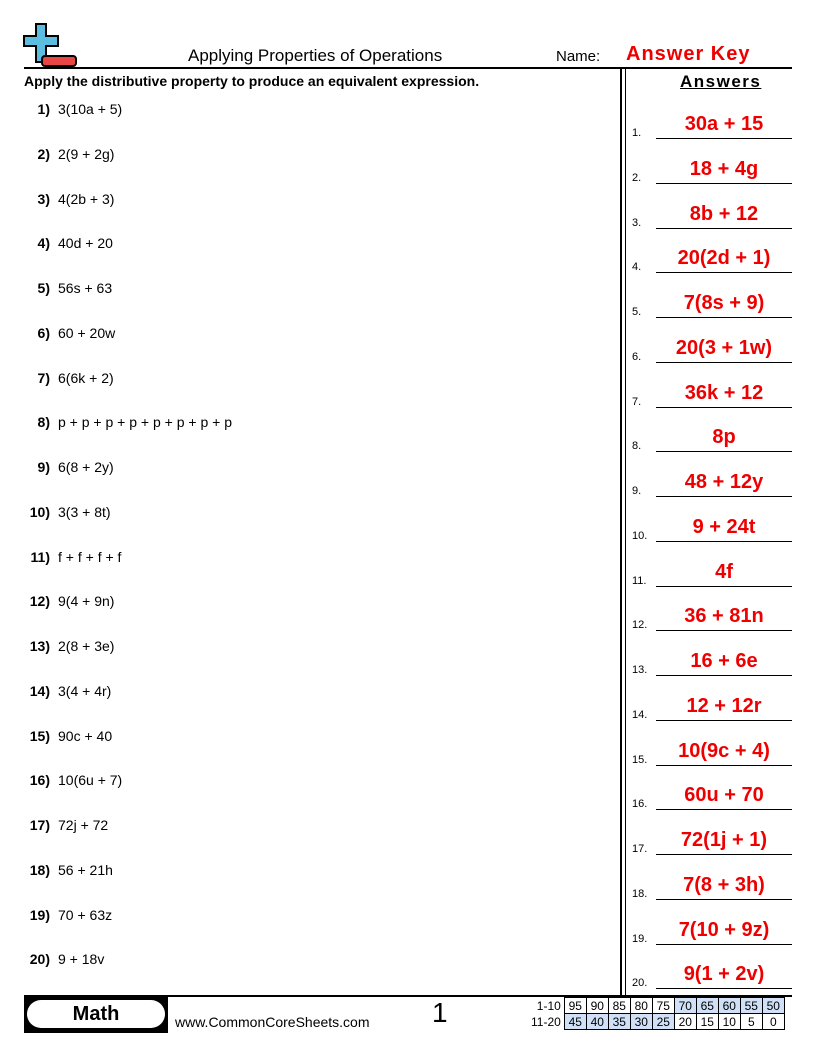  What do you see at coordinates (640, 714) in the screenshot?
I see `answer-number: 14.` at bounding box center [640, 714].